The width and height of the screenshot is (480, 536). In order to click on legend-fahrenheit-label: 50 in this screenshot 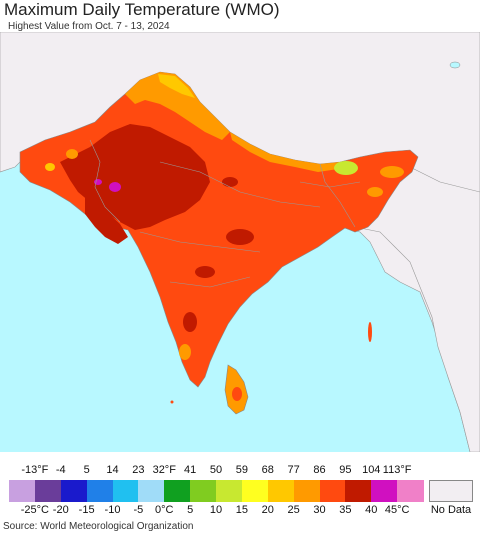, I will do `click(216, 470)`.